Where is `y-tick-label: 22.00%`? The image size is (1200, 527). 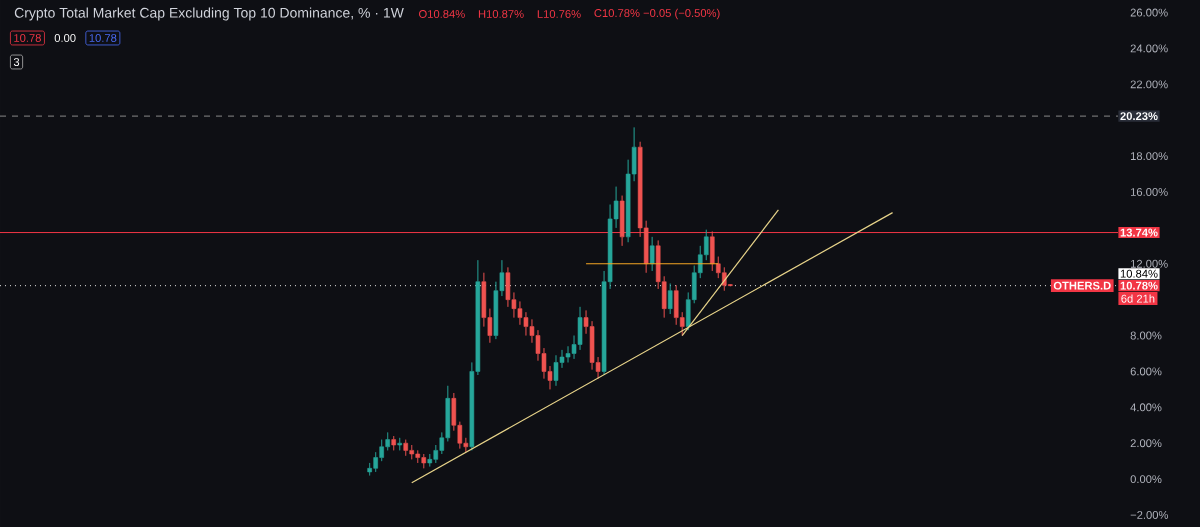 y-tick-label: 22.00% is located at coordinates (1149, 84).